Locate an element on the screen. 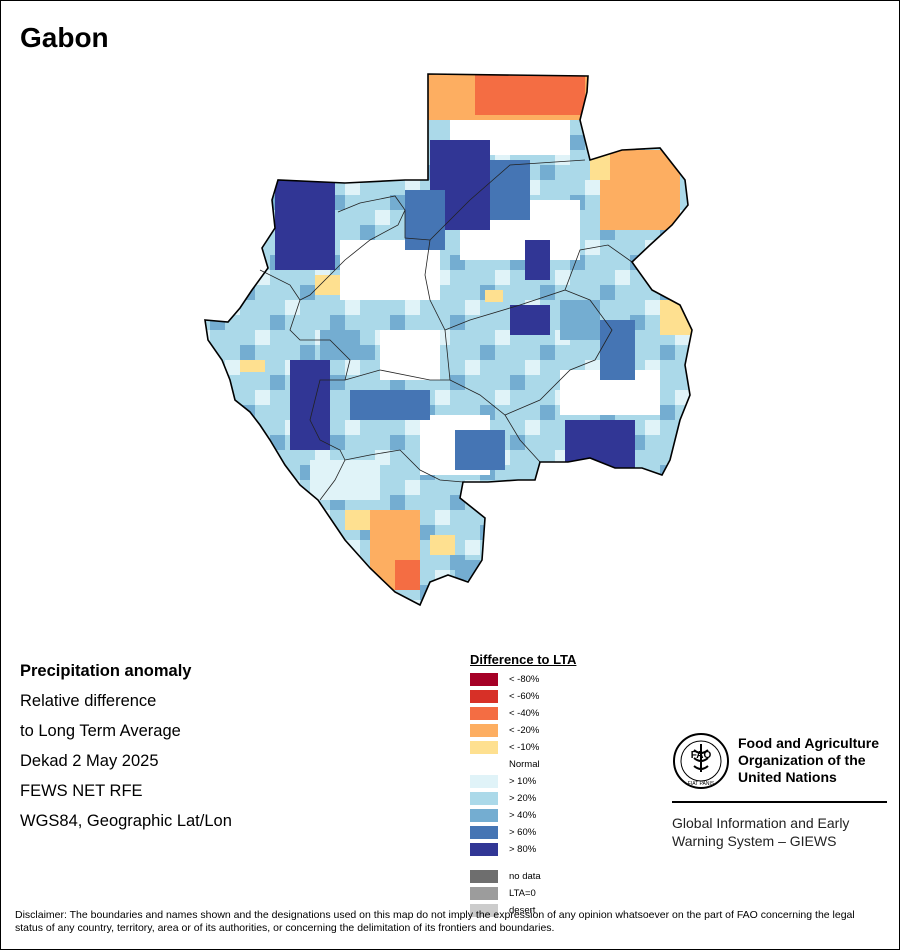 This screenshot has width=900, height=950. fao-logo-letters: FAO is located at coordinates (701, 755).